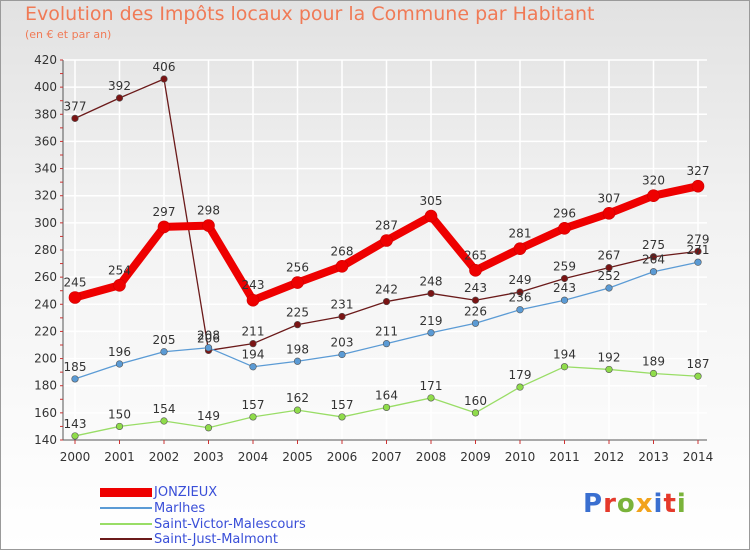 This screenshot has height=550, width=750. Describe the element at coordinates (45, 277) in the screenshot. I see `y-tick-label: 260` at that location.